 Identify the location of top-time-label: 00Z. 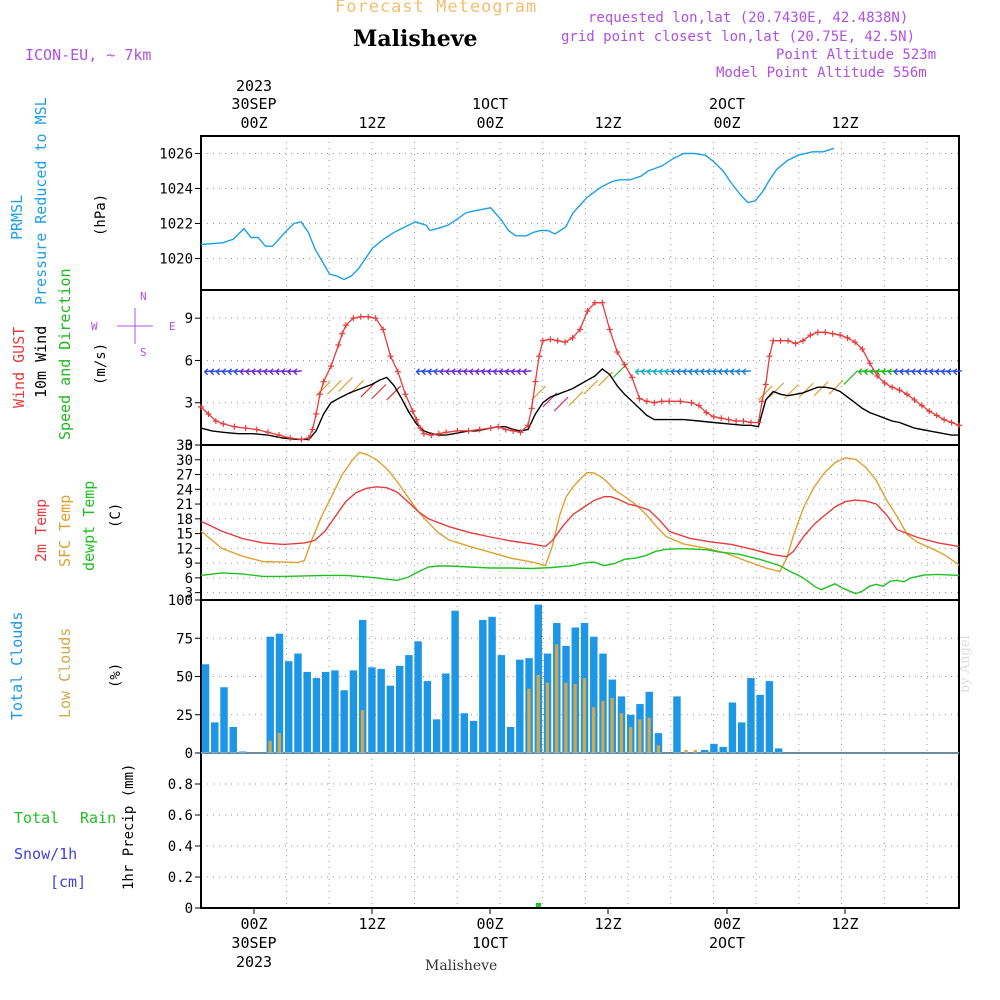
(726, 123).